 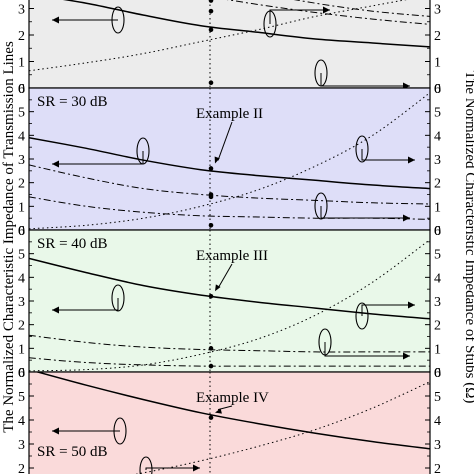 I want to click on y-tick-label-left: 1, so click(x=21, y=207).